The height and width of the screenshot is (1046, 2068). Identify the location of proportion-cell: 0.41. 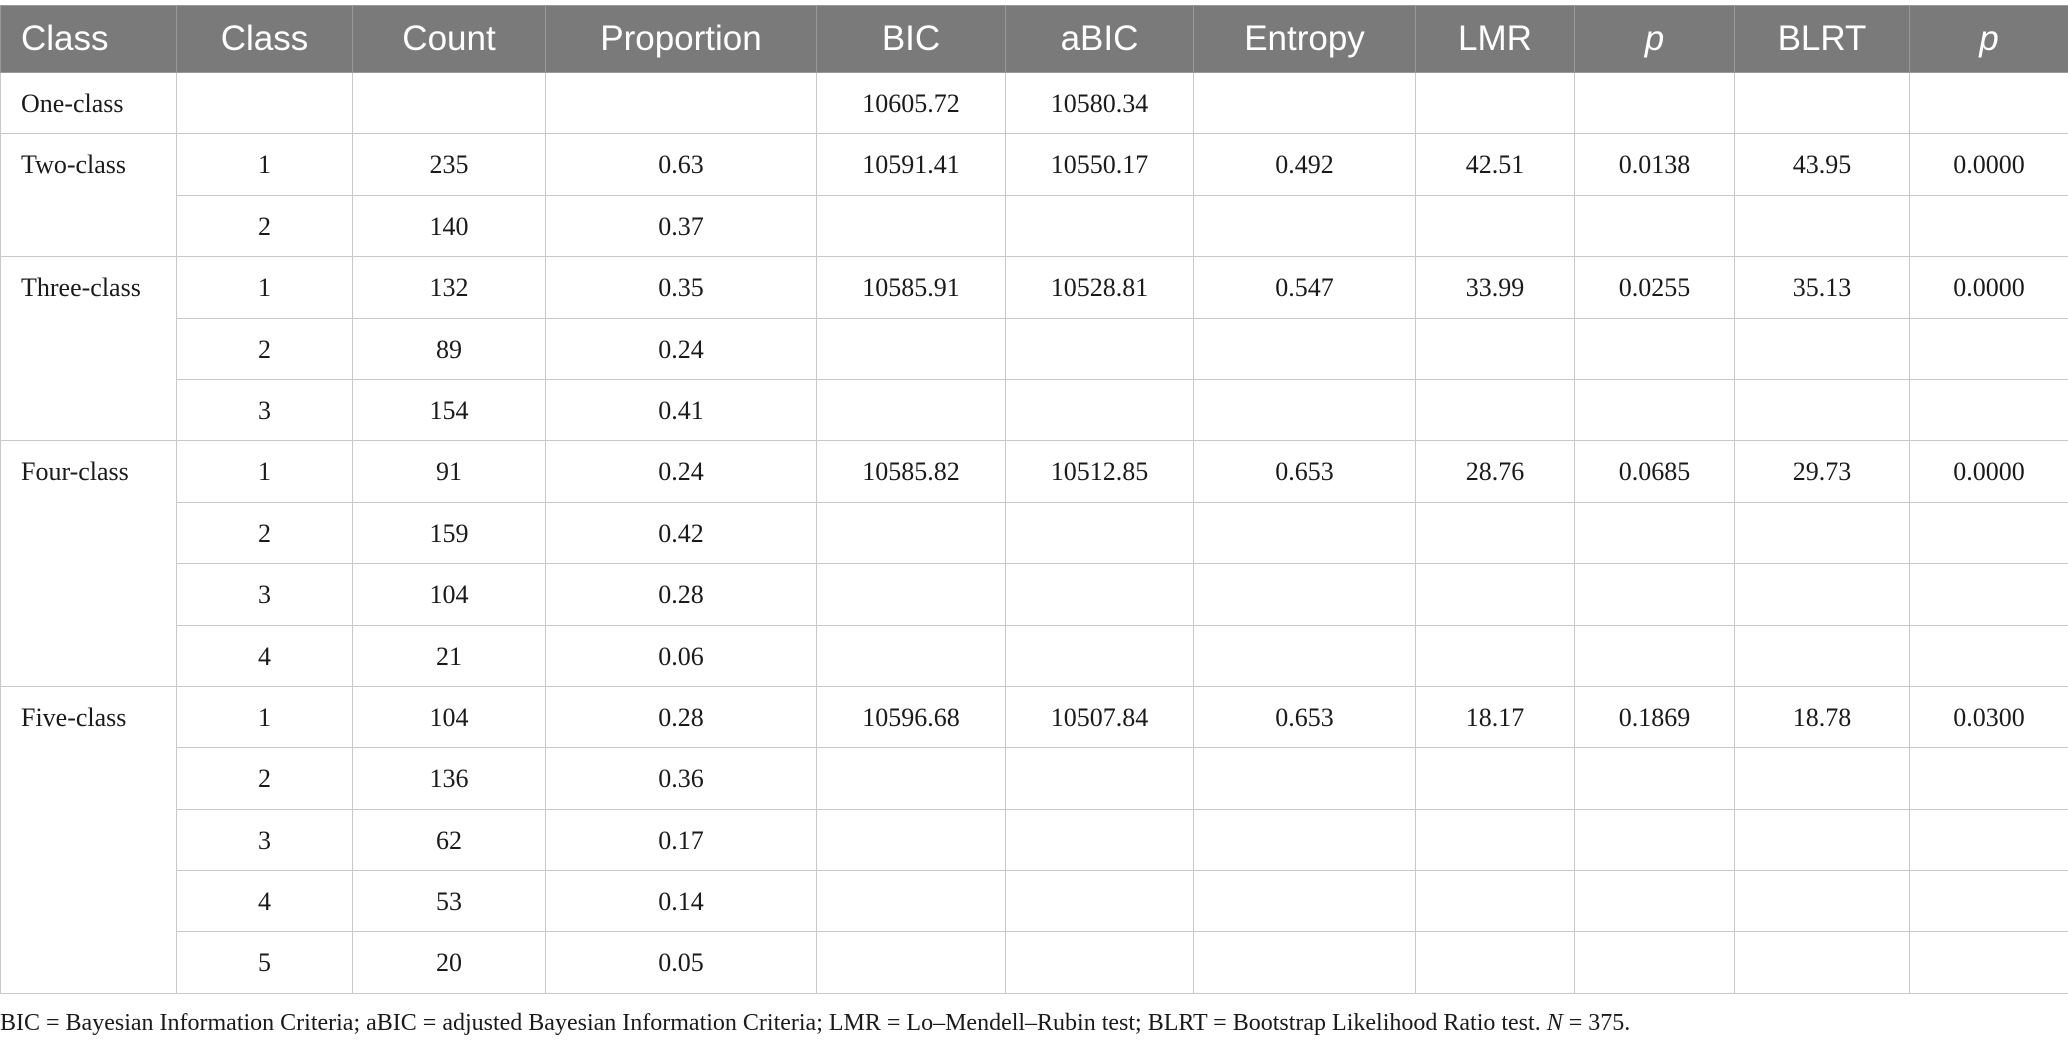
(681, 410).